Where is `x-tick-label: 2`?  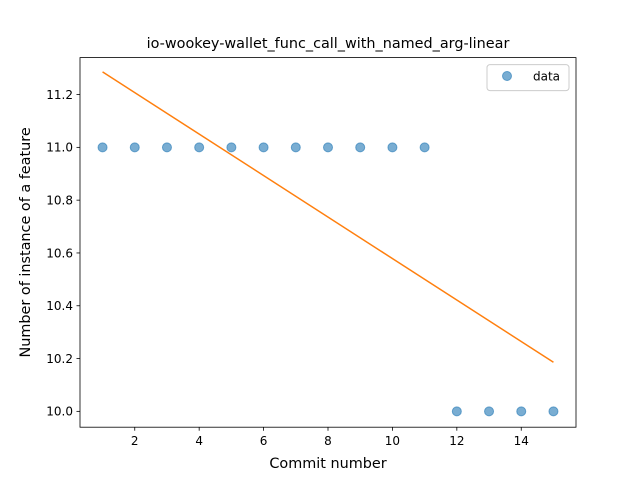 x-tick-label: 2 is located at coordinates (135, 441).